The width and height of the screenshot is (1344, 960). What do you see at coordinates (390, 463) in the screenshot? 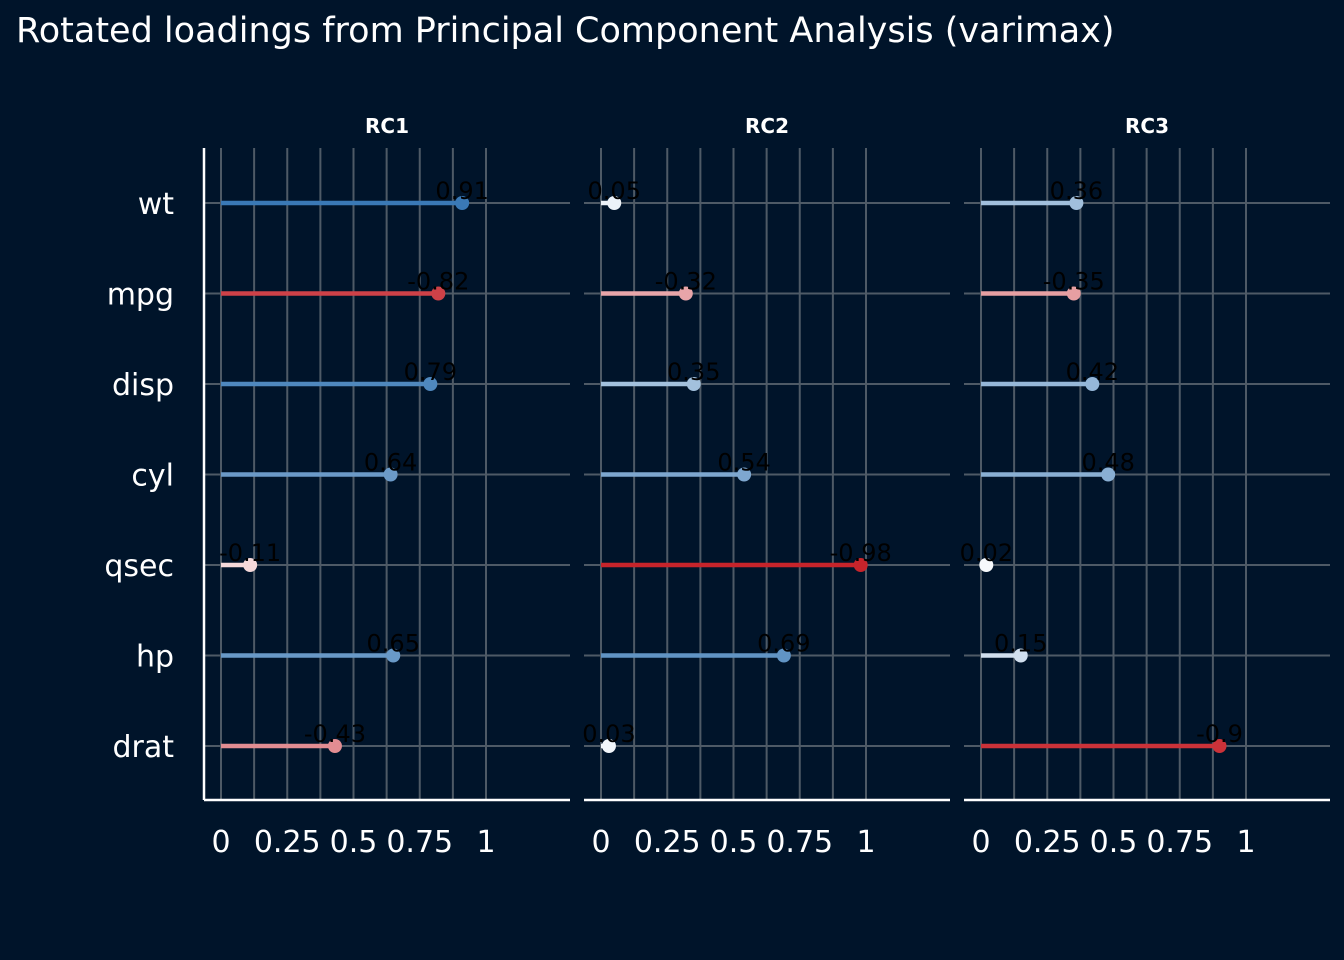
I see `data-label-cyl: 0.64` at bounding box center [390, 463].